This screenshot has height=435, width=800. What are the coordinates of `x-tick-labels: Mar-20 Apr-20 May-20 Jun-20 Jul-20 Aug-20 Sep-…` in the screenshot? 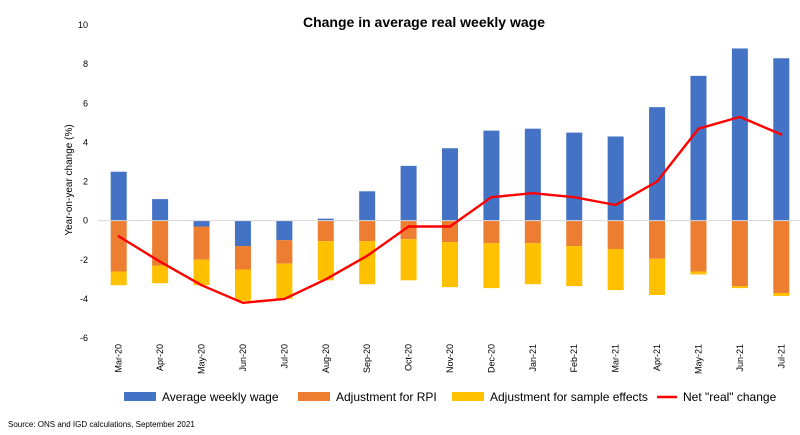 It's located at (450, 359).